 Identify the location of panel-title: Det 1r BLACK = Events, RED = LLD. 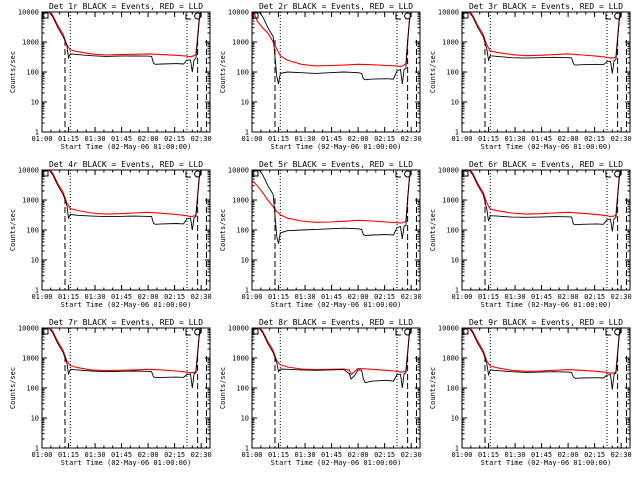
(126, 6).